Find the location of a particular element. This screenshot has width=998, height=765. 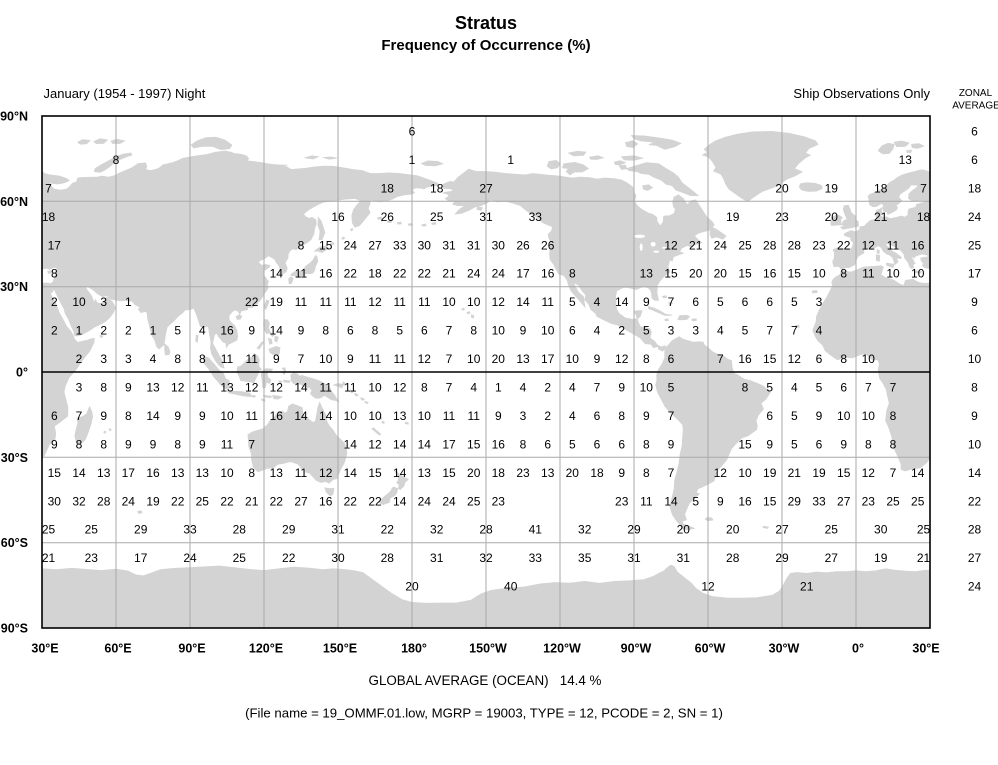

svg-text: 180° is located at coordinates (414, 649).